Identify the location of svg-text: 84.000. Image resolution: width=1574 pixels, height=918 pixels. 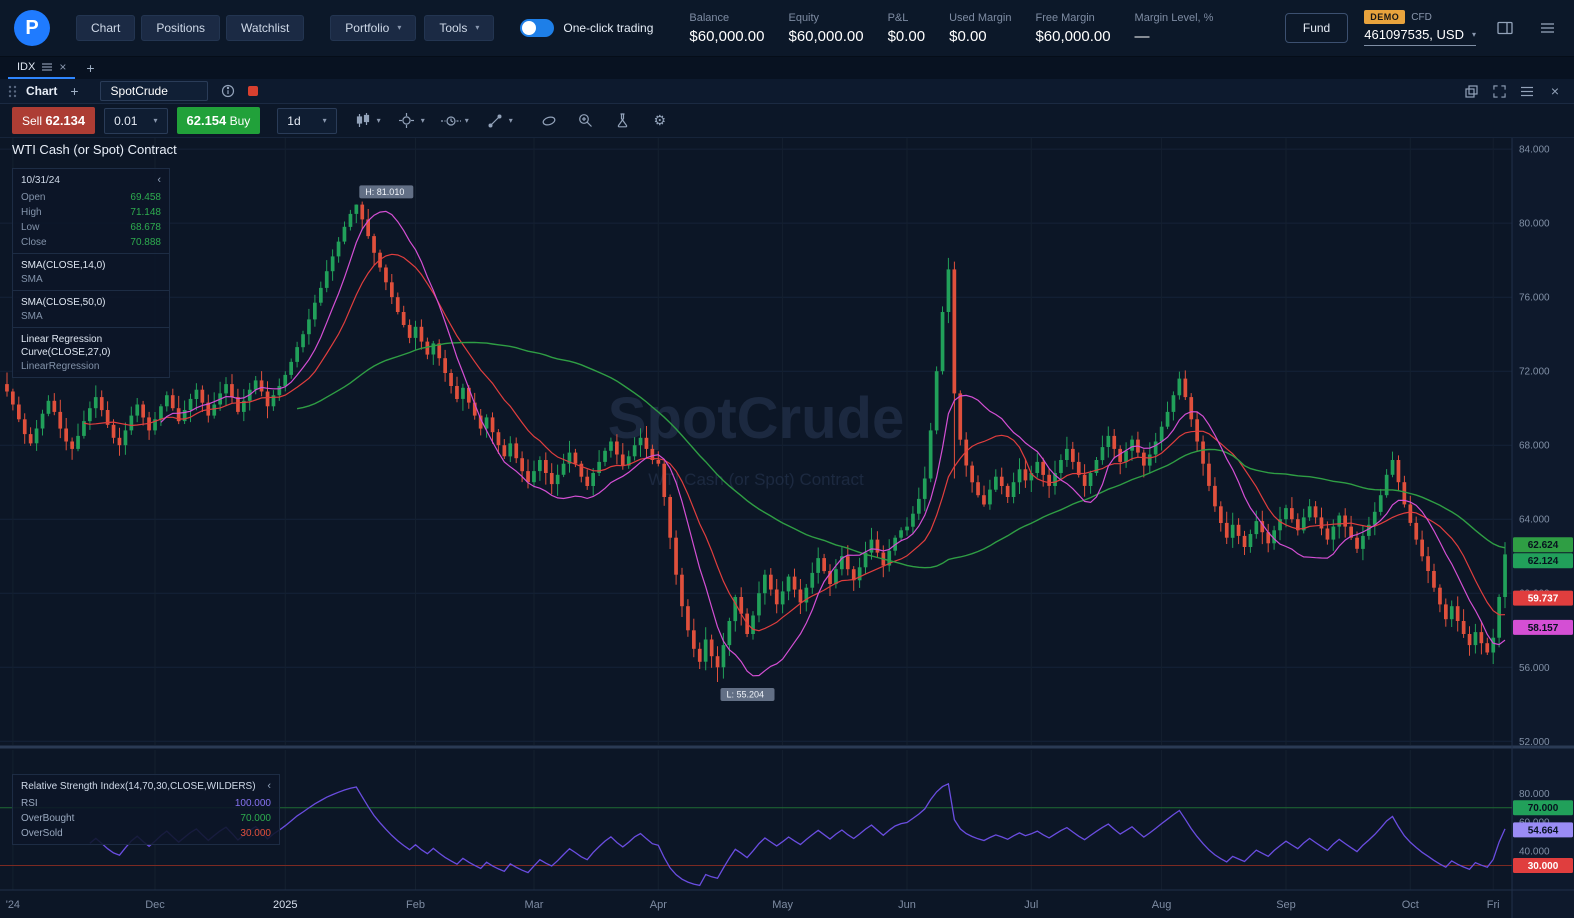
(1534, 150).